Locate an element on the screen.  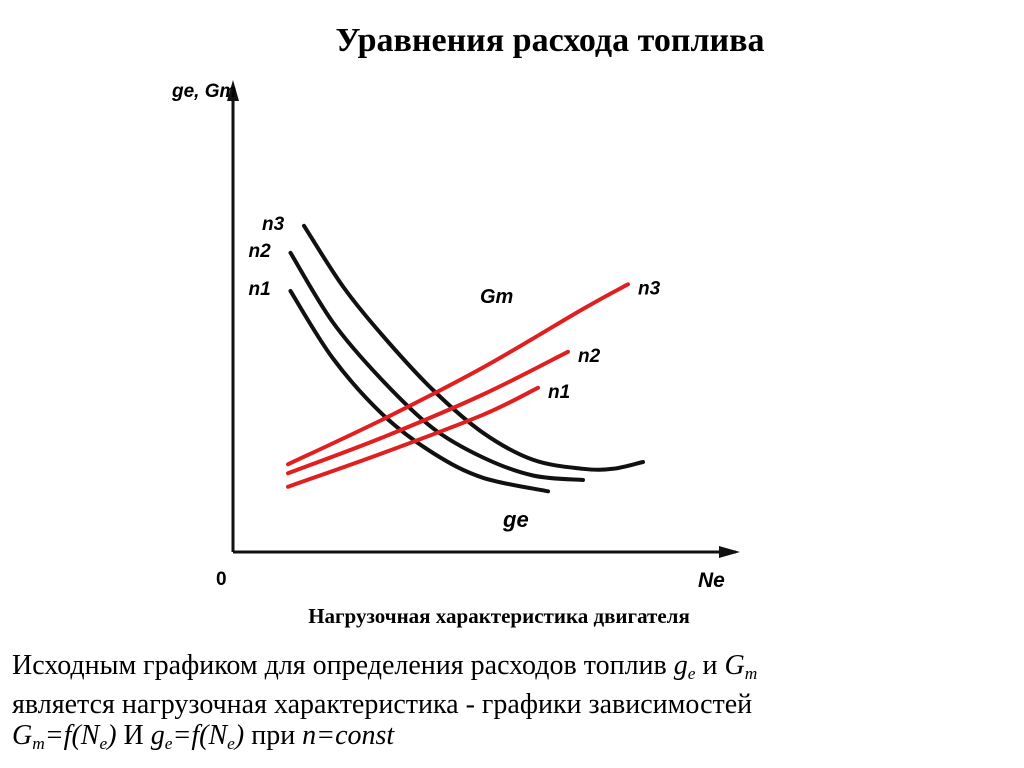
ge-label-n3: n3 is located at coordinates (273, 224).